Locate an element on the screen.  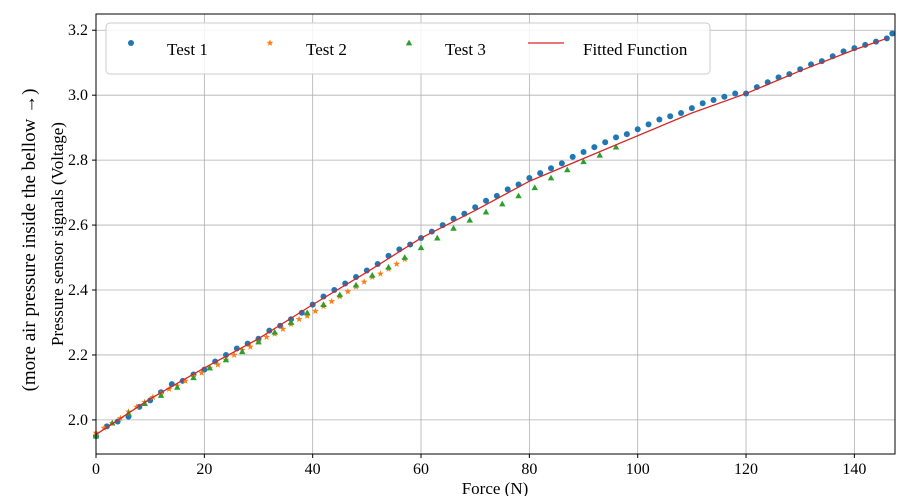
legend: Test 1 Test 2 Test 3 Fitted Function is located at coordinates (408, 48).